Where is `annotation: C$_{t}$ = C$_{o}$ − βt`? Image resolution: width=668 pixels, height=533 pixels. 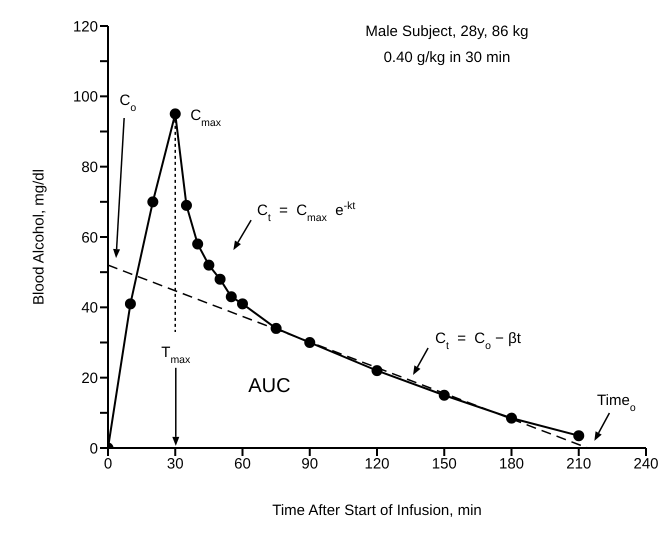 annotation: C$_{t}$ = C$_{o}$ − βt is located at coordinates (478, 341).